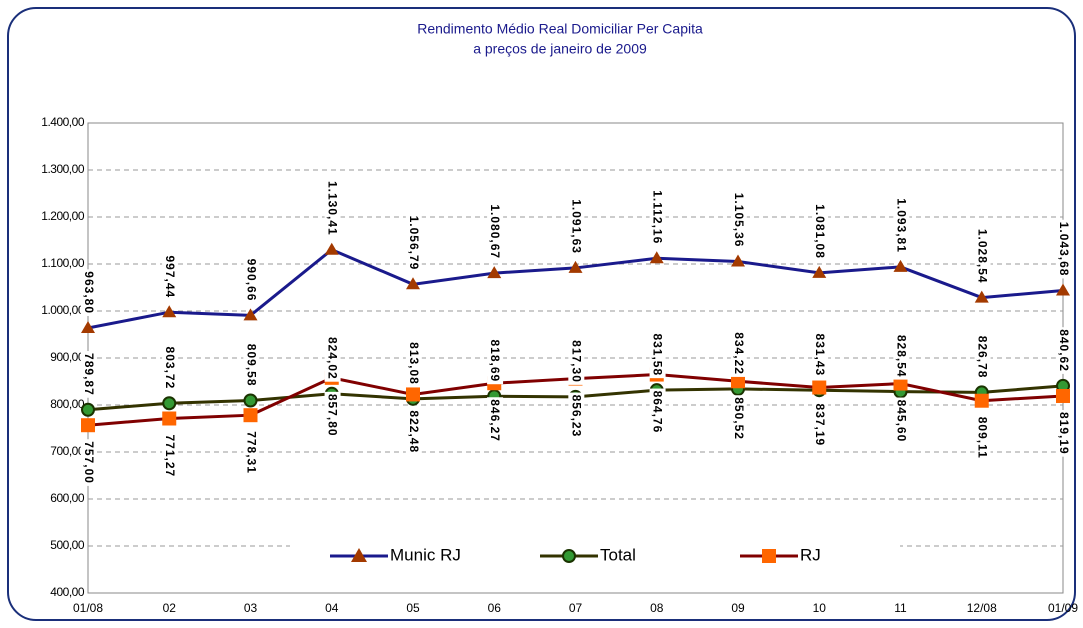 The image size is (1083, 628). What do you see at coordinates (67, 404) in the screenshot?
I see `y-tick-label: 800,00` at bounding box center [67, 404].